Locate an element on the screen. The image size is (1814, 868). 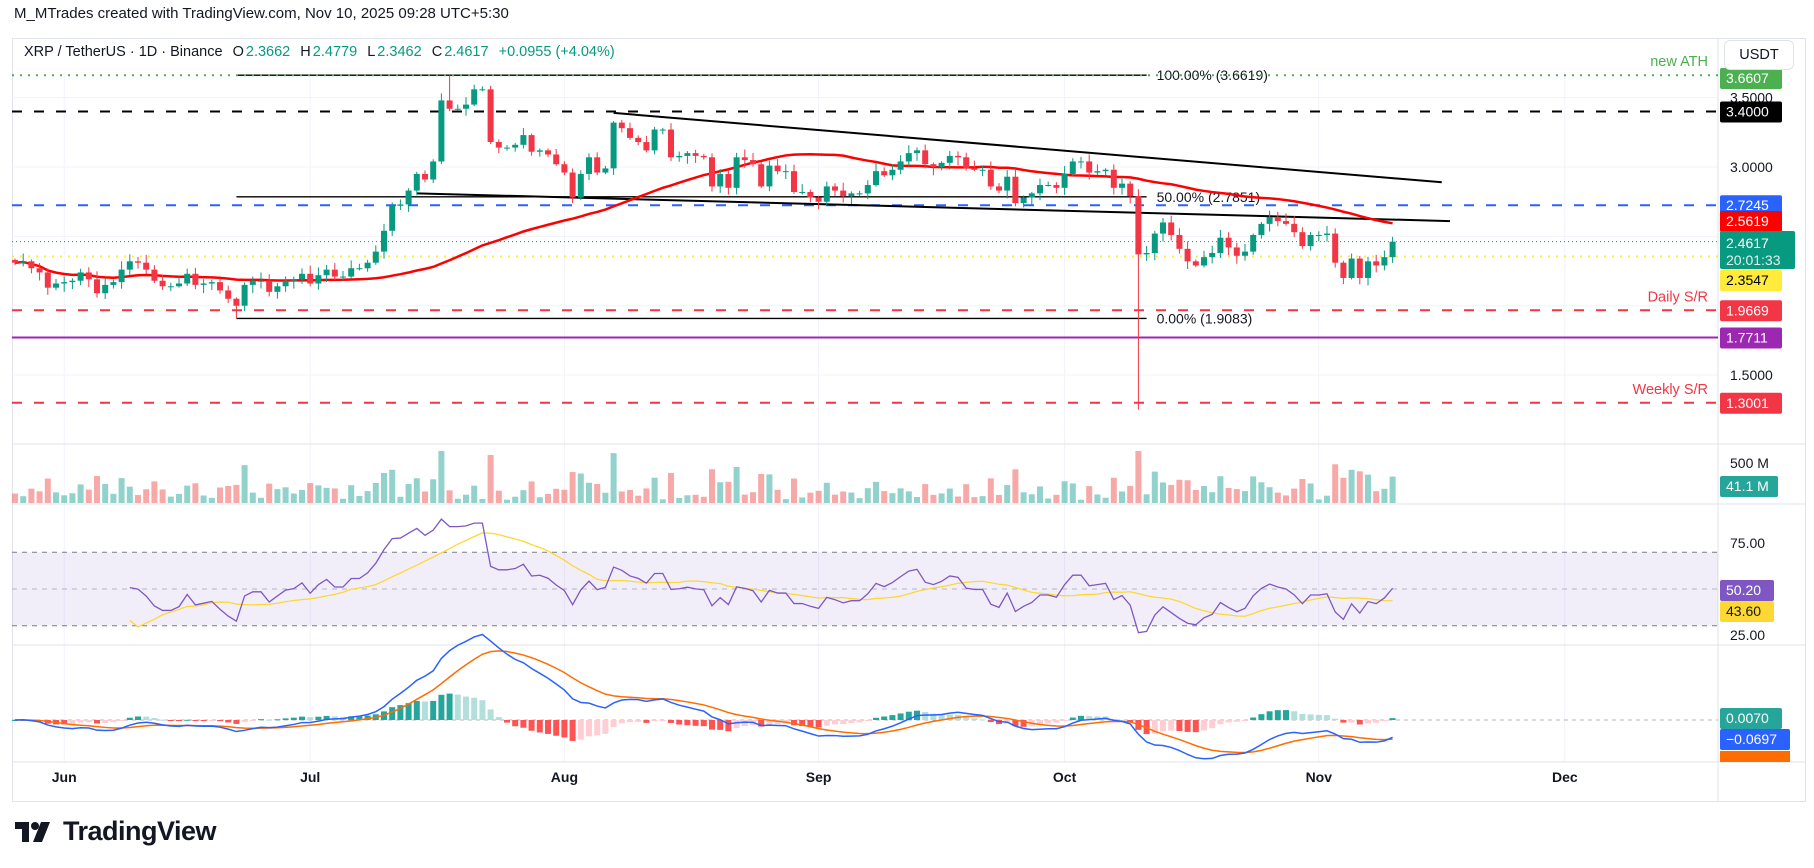
macd-signal-line is located at coordinates (703, 702).